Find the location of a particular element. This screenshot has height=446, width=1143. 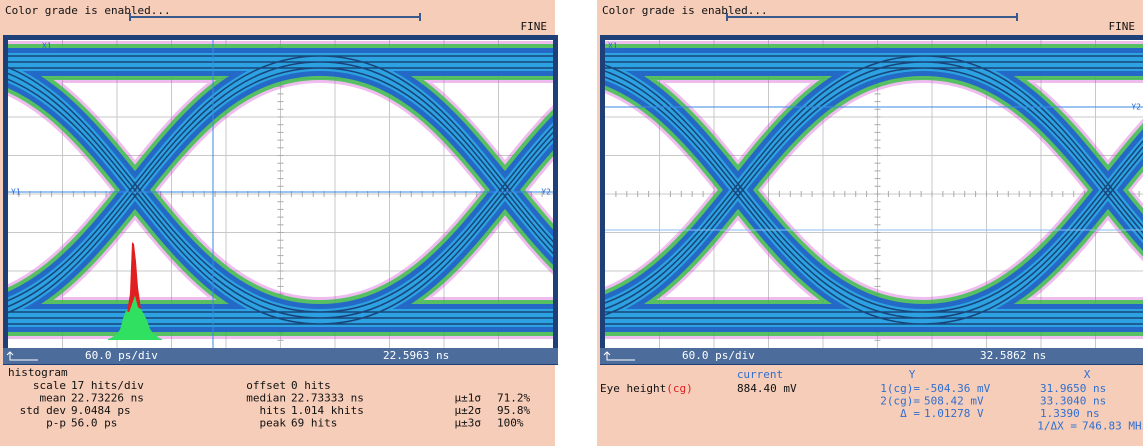

cursor-x: 1.3390 ns is located at coordinates (1070, 413).